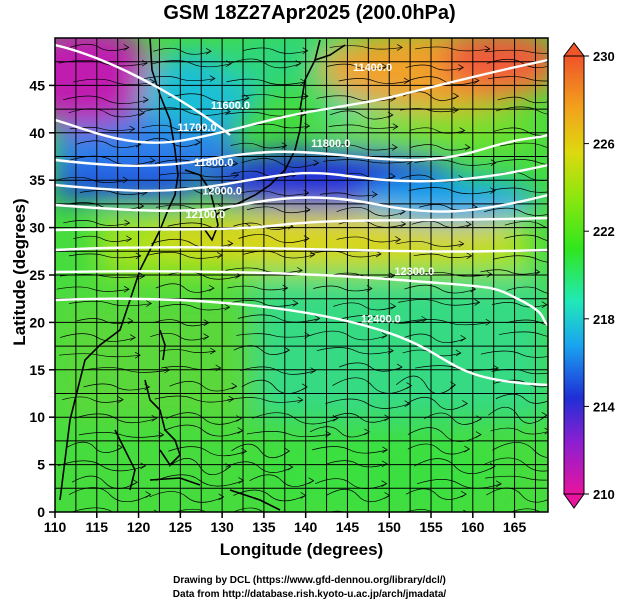 The image size is (619, 605). I want to click on y-tick-label: 35, so click(37, 180).